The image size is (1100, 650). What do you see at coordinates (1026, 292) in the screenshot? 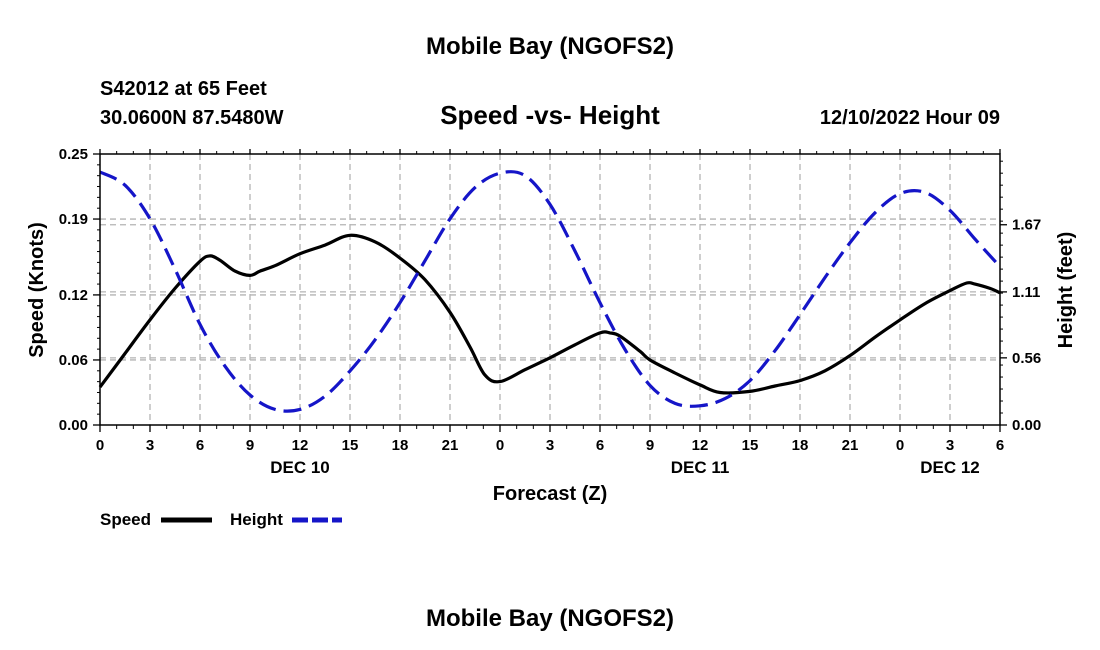
I see `y-tick-label-right: 1.11` at bounding box center [1026, 292].